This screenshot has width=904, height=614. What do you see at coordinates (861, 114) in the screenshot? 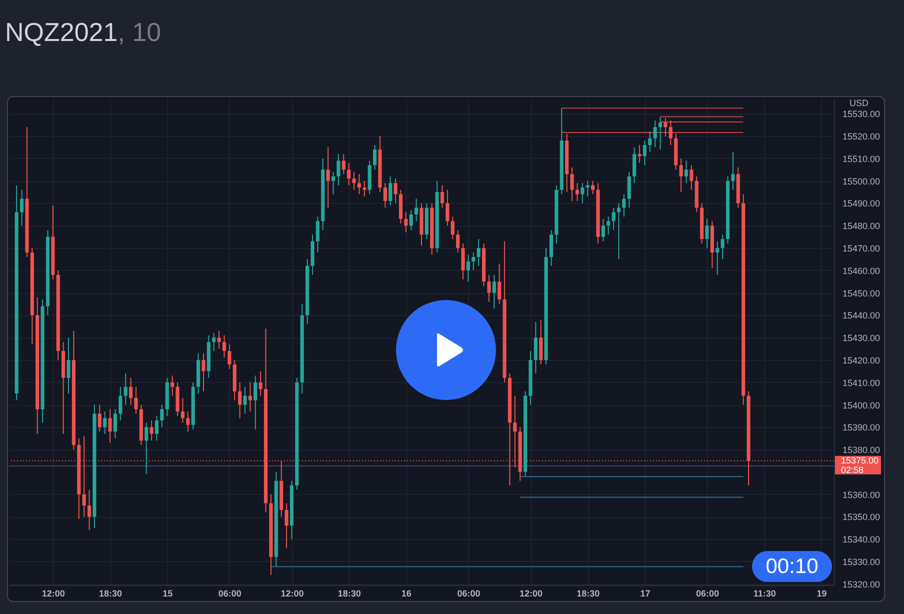
I see `y-tick-label: 15530.00` at bounding box center [861, 114].